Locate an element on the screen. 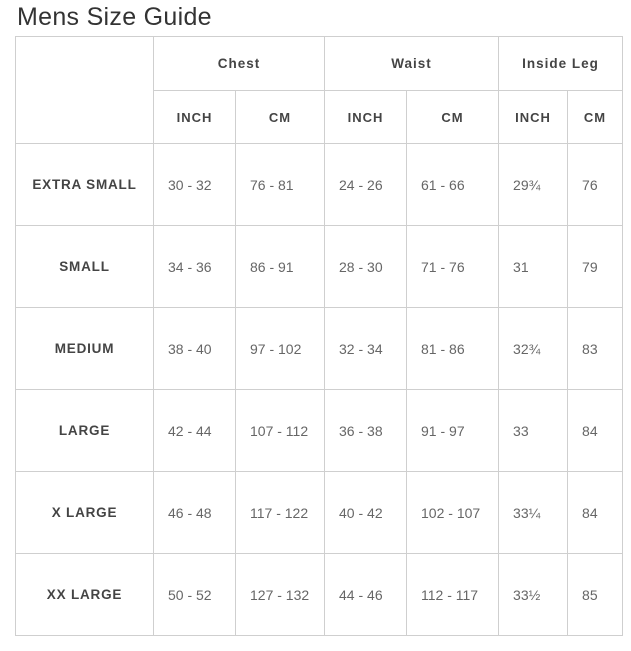 The image size is (631, 651). header-row-units: INCH CM INCH CM INCH CM is located at coordinates (320, 117).